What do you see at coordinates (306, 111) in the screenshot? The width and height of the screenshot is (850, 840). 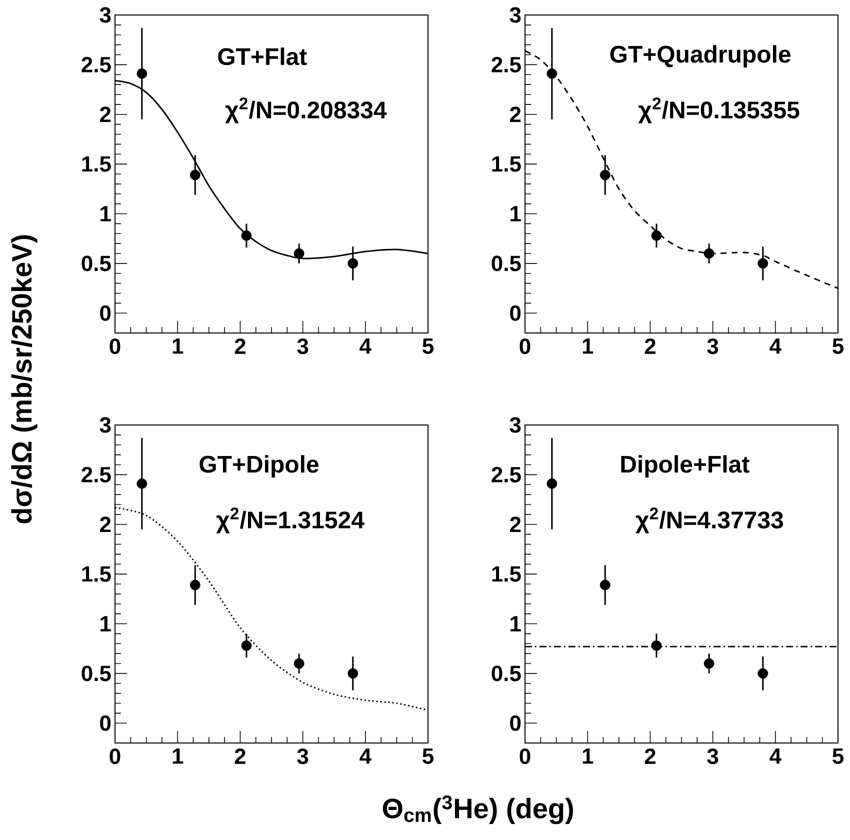 I see `annotation: χ$^{2}$/N=0.208334` at bounding box center [306, 111].